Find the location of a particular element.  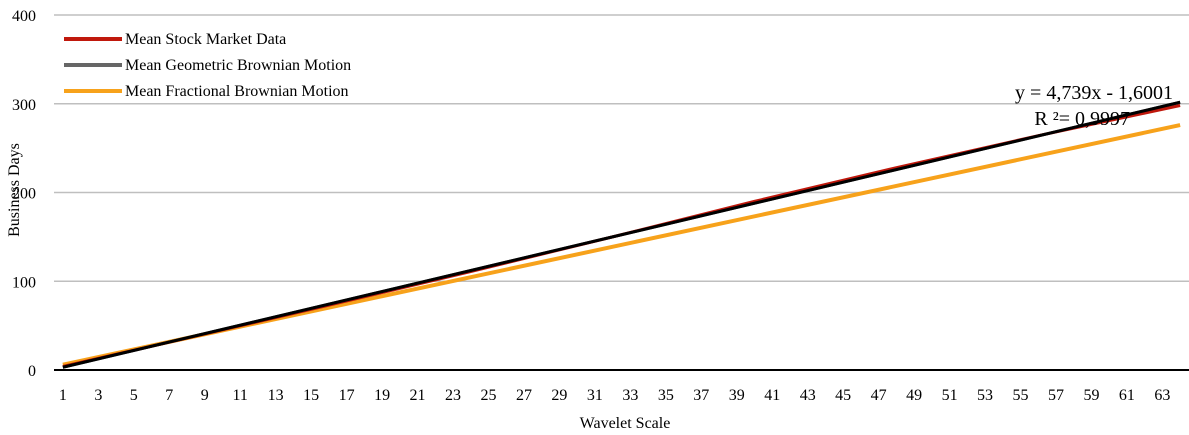

x-tick-label: 29 is located at coordinates (559, 395).